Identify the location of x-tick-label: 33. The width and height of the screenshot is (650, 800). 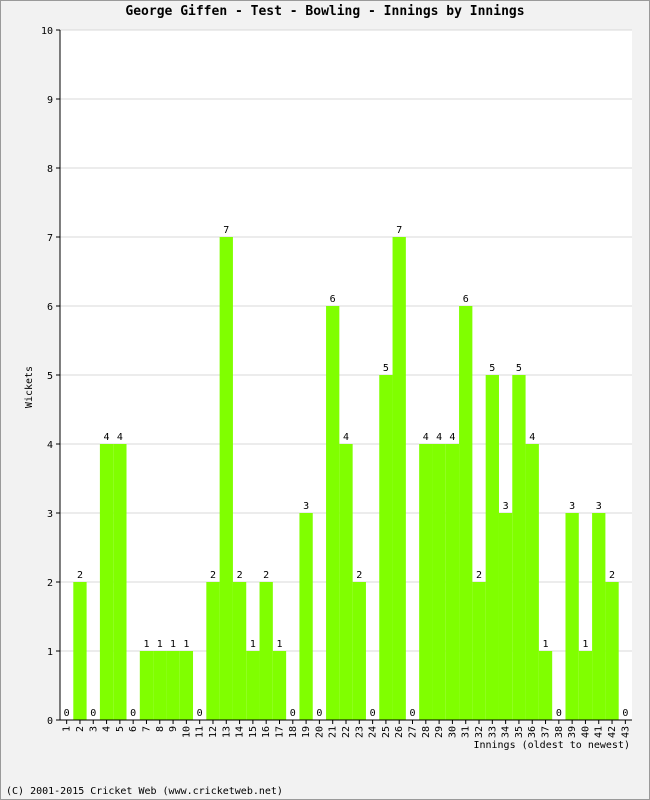
(492, 732).